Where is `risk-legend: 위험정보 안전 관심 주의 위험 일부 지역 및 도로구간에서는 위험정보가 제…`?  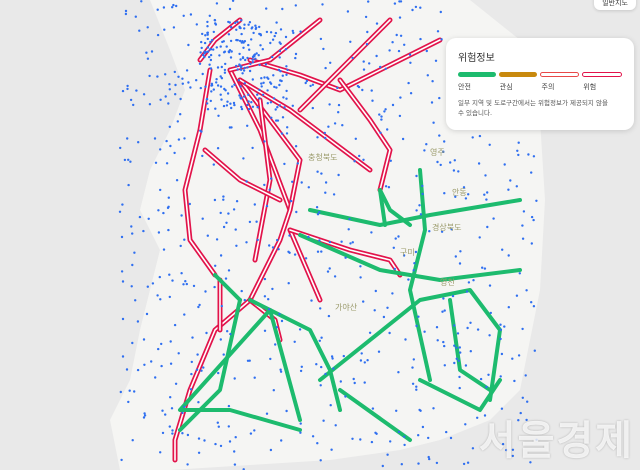
risk-legend: 위험정보 안전 관심 주의 위험 일부 지역 및 도로구간에서는 위험정보가 제… is located at coordinates (540, 84).